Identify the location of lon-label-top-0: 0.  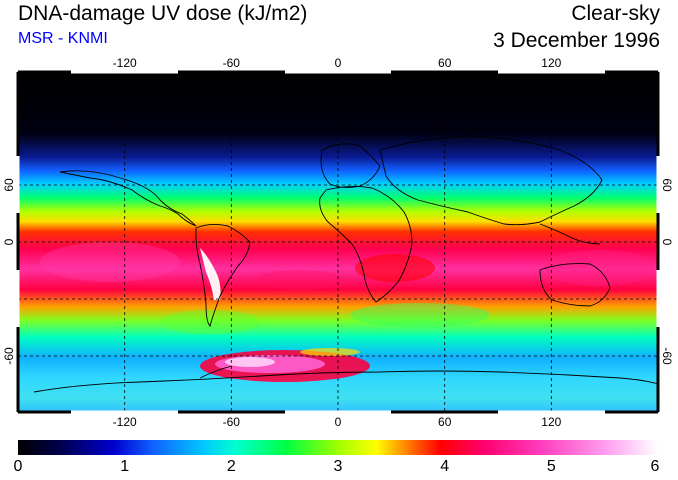
(338, 63).